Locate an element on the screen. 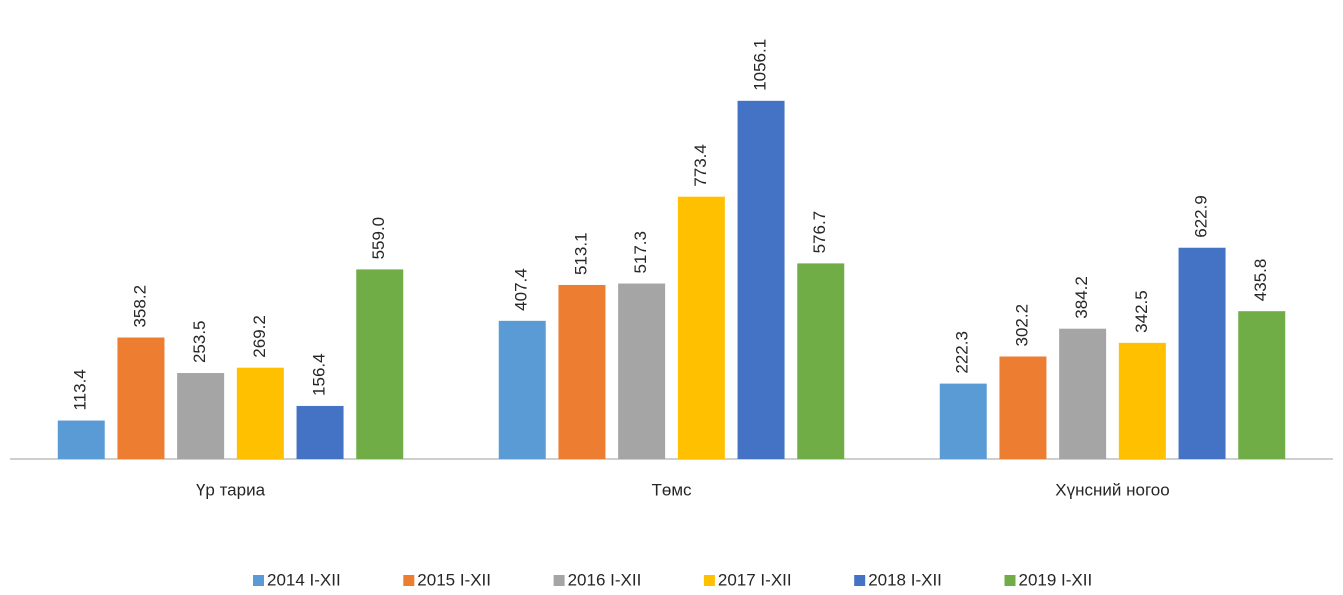 This screenshot has width=1343, height=595. legend-label: 2016 I-XII is located at coordinates (605, 579).